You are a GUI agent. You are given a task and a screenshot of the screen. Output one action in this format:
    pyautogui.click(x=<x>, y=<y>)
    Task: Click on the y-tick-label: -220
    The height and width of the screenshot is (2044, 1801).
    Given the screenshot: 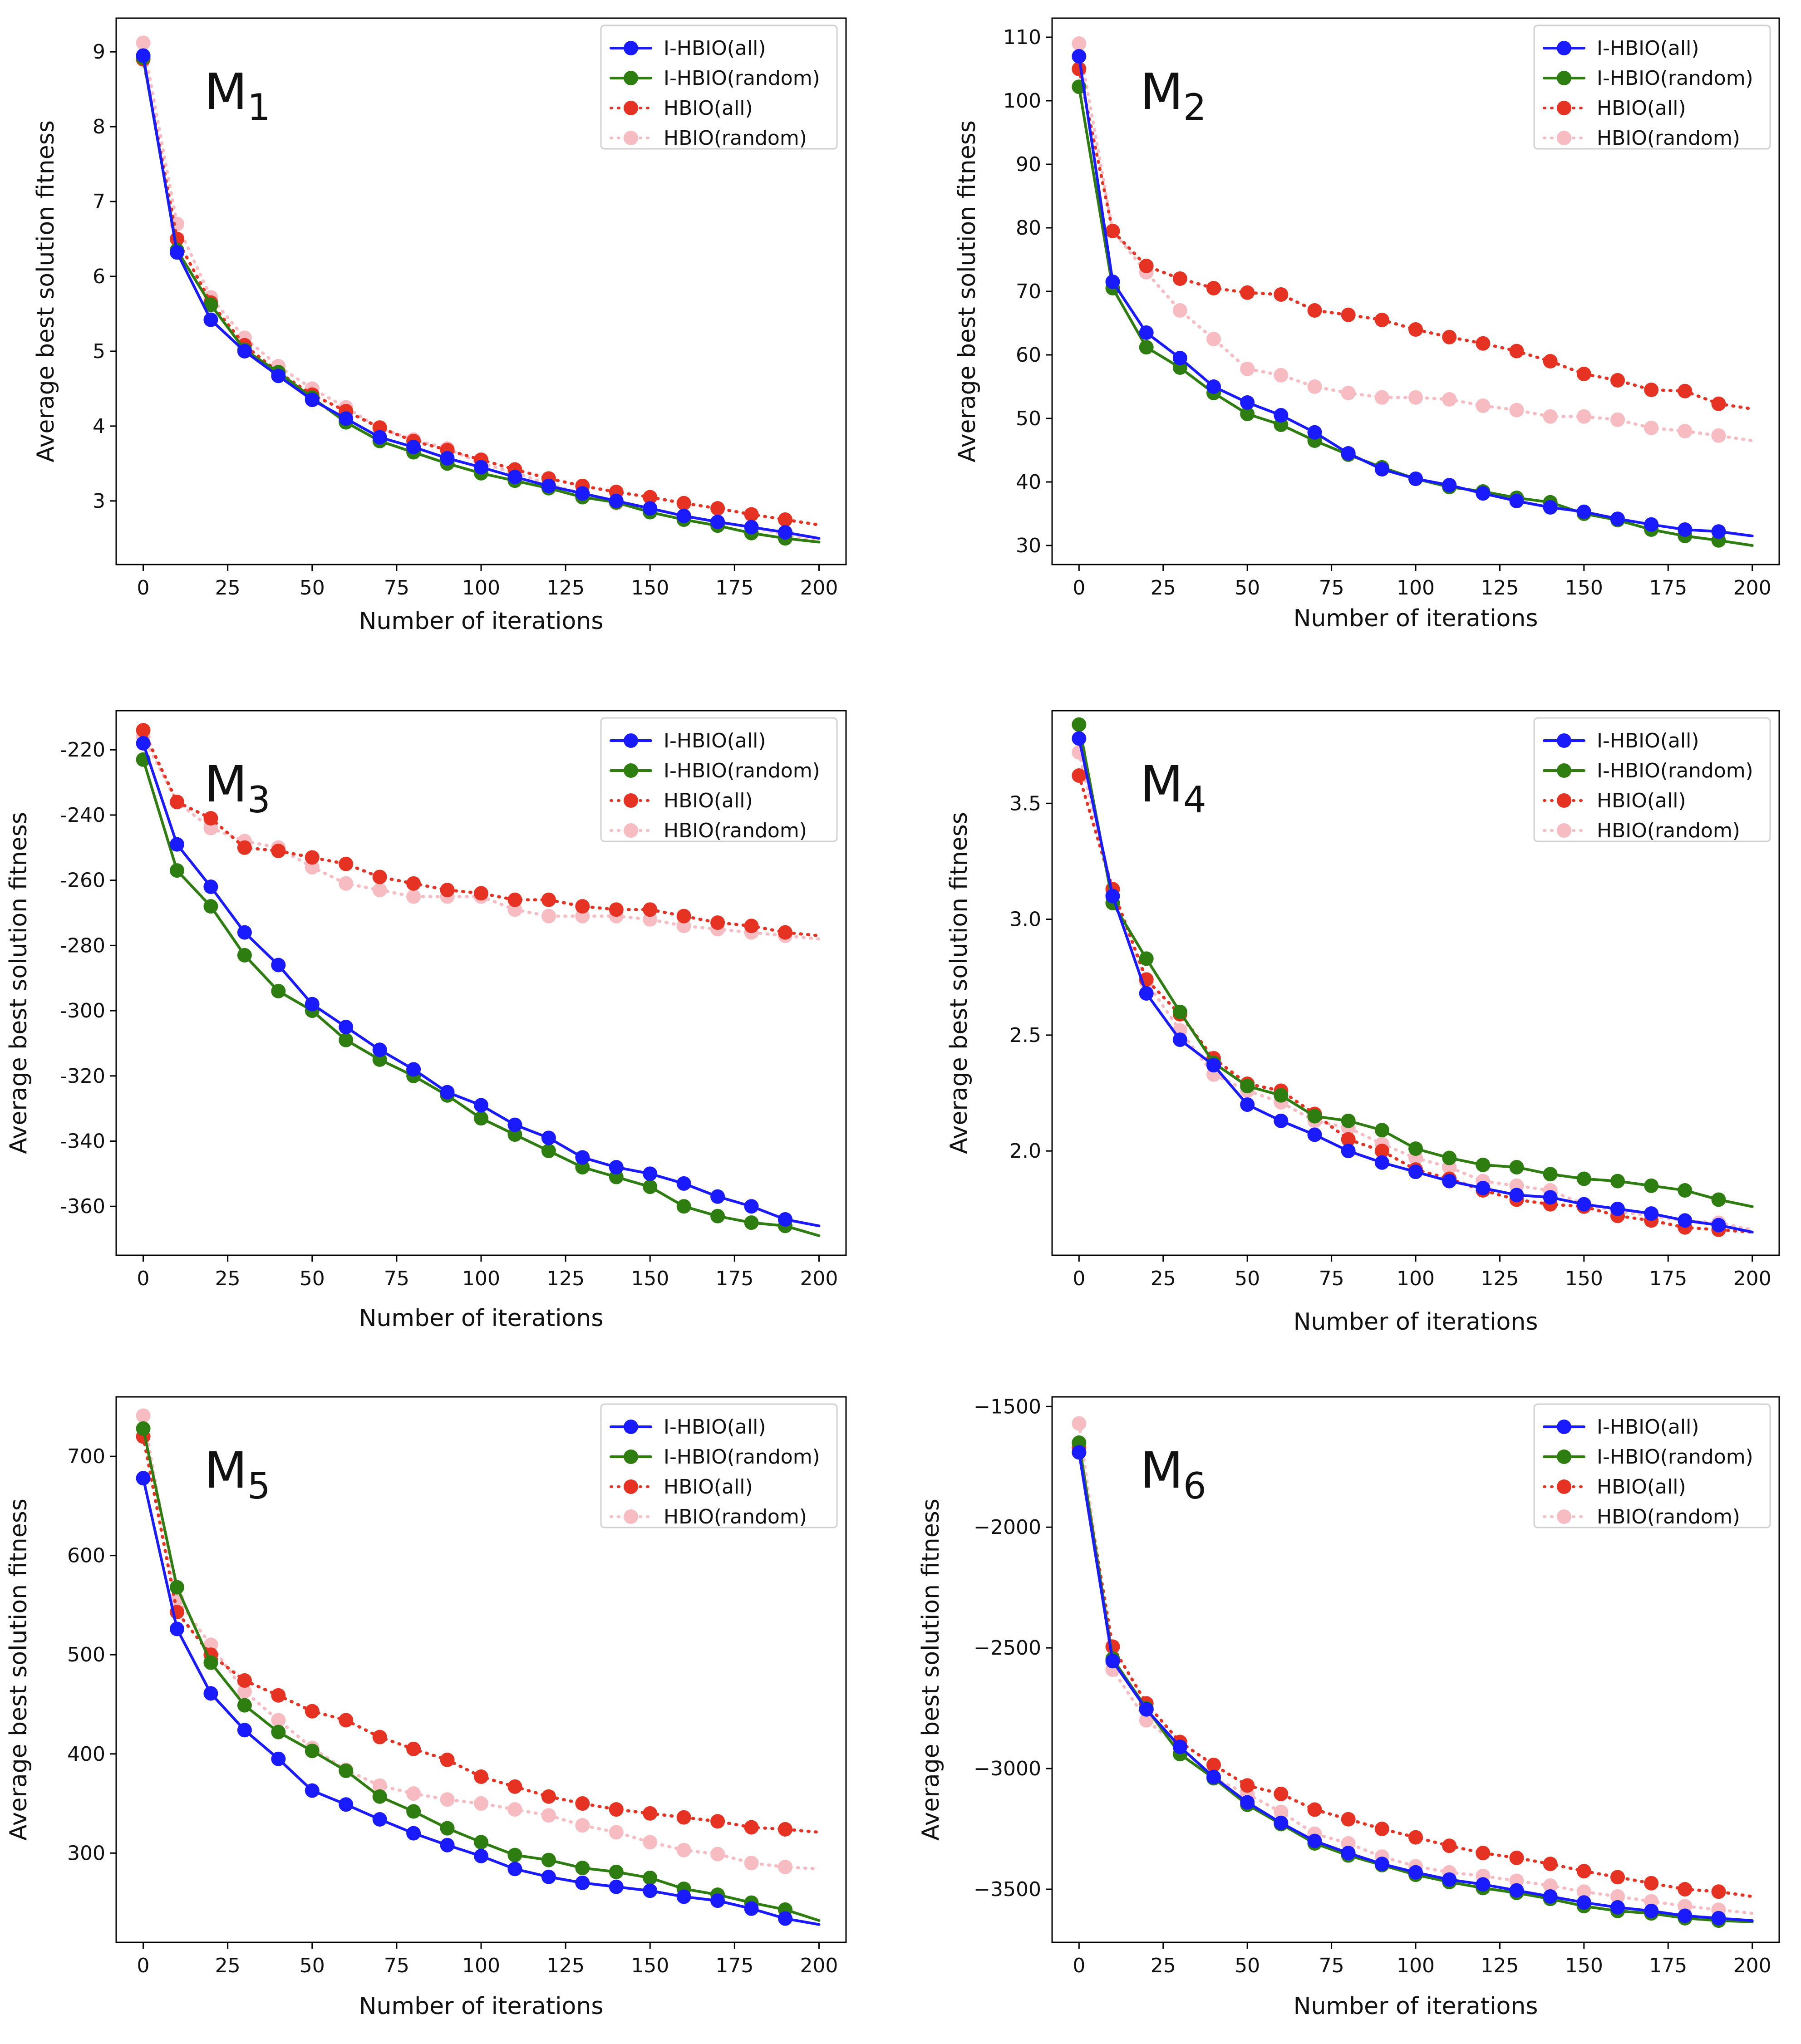 What is the action you would take?
    pyautogui.click(x=82, y=750)
    